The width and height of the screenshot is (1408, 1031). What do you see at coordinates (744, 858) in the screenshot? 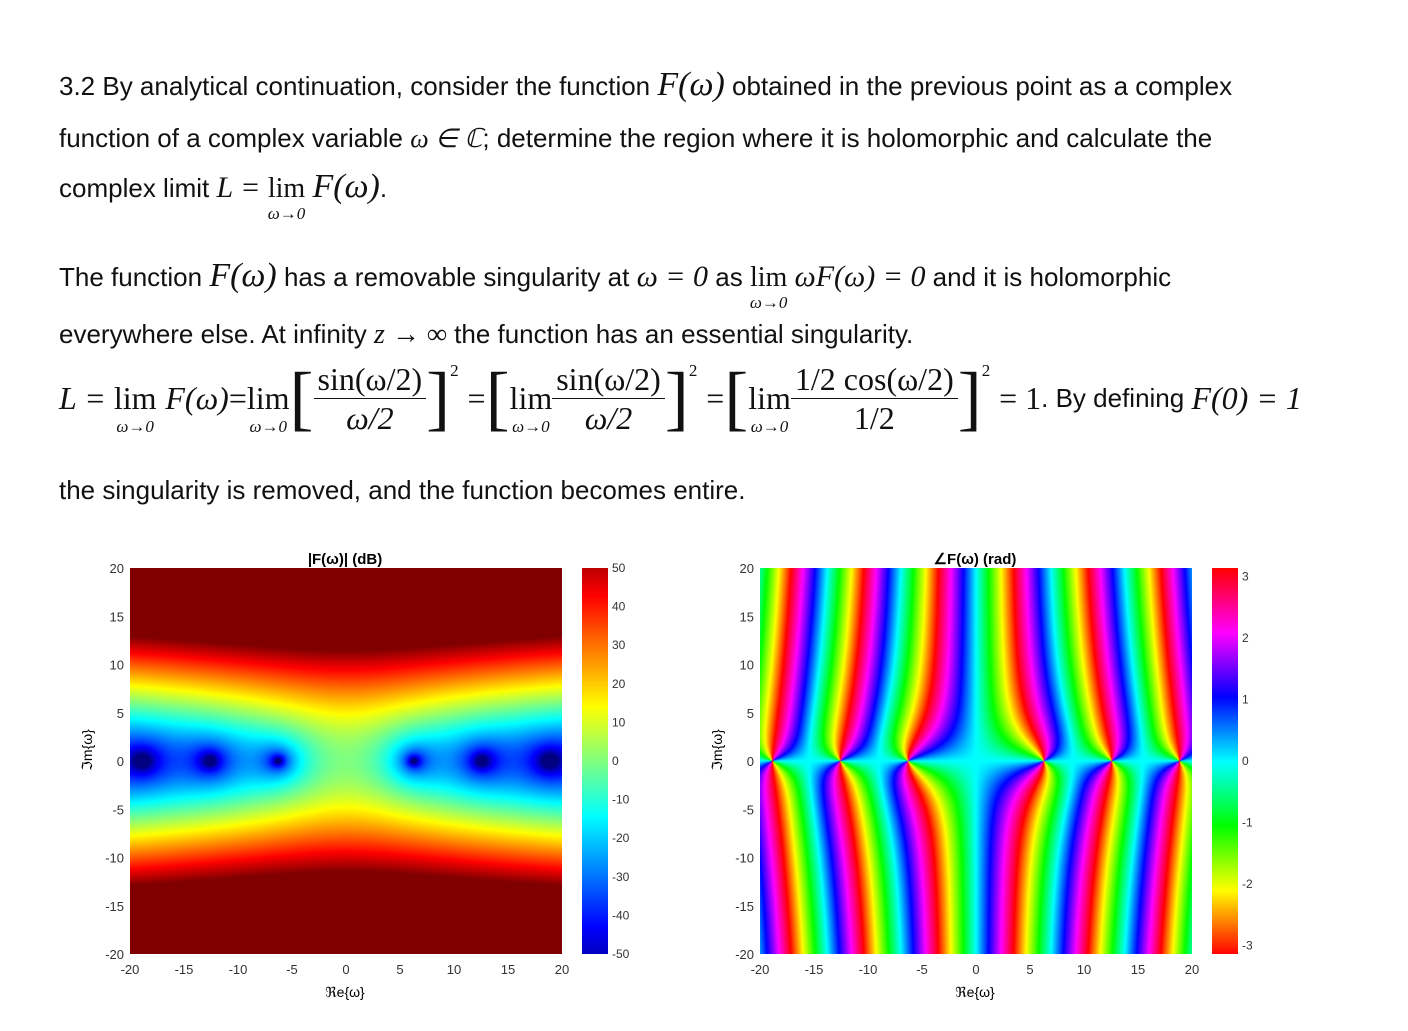
I see `y-tick-label: -10` at bounding box center [744, 858].